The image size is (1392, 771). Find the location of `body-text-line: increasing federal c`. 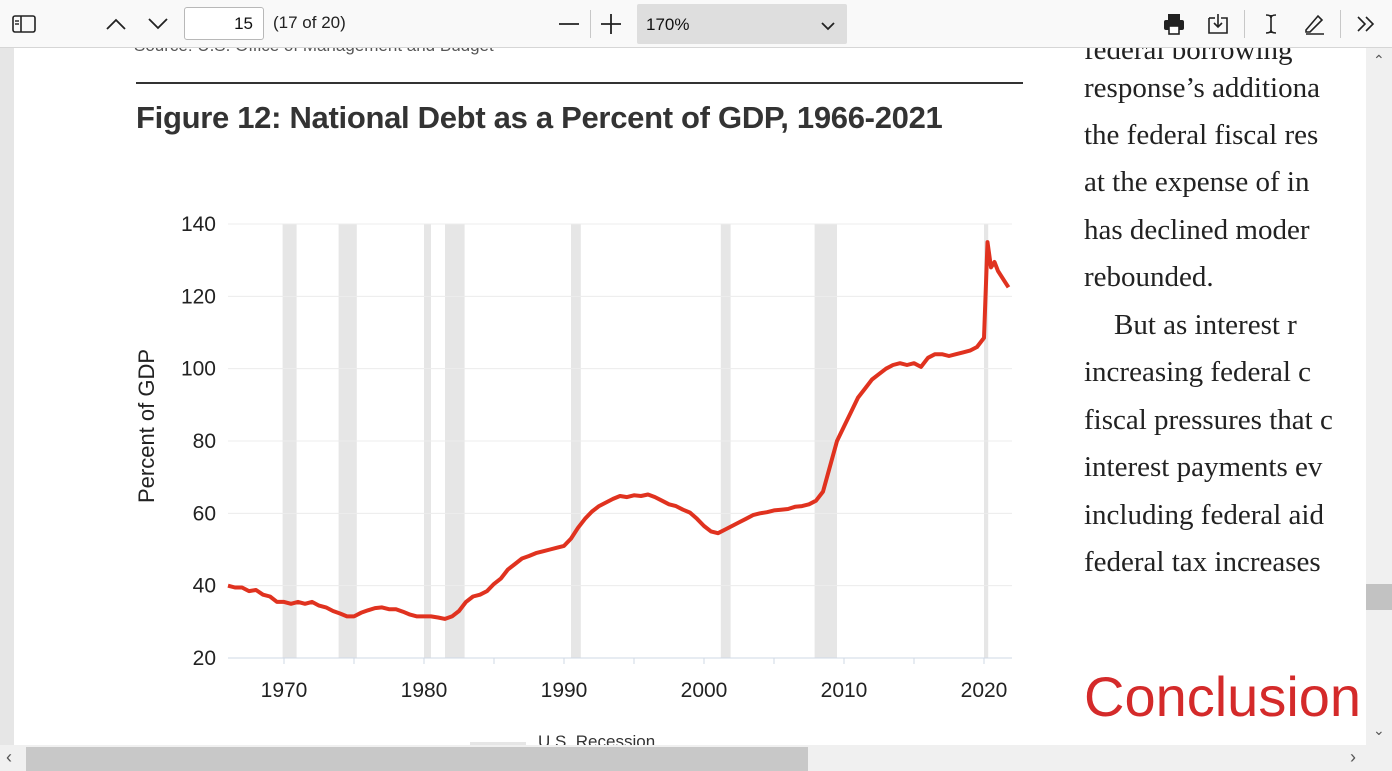

body-text-line: increasing federal c is located at coordinates (1198, 372).